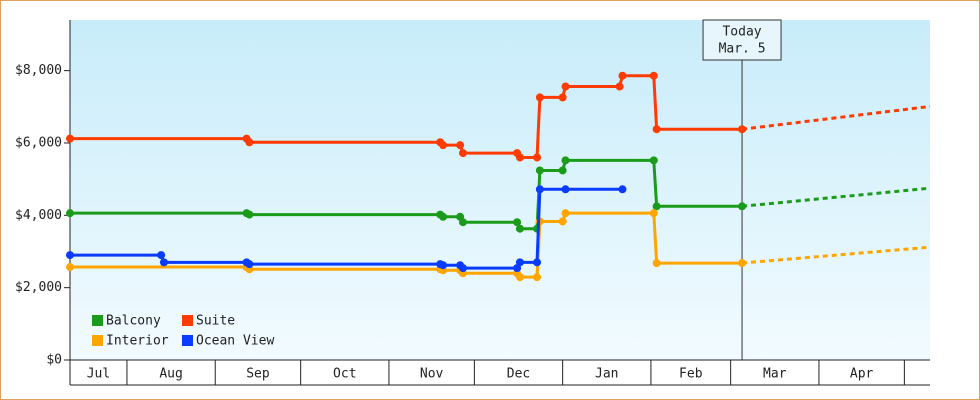 This screenshot has height=400, width=980. What do you see at coordinates (518, 374) in the screenshot?
I see `x-tick-label: Dec` at bounding box center [518, 374].